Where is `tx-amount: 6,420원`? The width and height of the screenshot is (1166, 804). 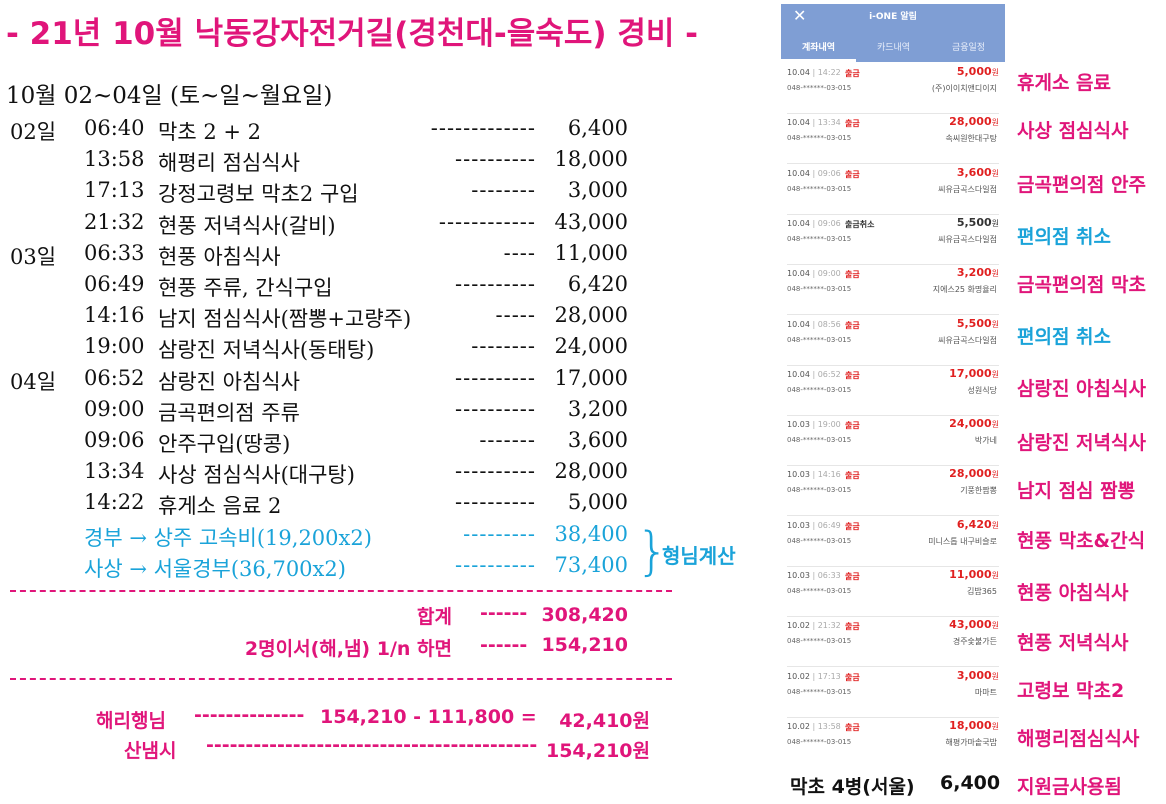 tx-amount: 6,420원 is located at coordinates (978, 524).